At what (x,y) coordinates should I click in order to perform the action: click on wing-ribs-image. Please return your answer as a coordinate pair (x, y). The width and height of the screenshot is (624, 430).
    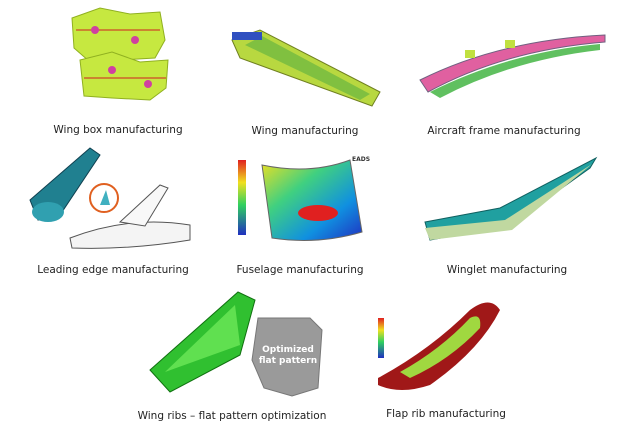
    Looking at the image, I should click on (236, 344).